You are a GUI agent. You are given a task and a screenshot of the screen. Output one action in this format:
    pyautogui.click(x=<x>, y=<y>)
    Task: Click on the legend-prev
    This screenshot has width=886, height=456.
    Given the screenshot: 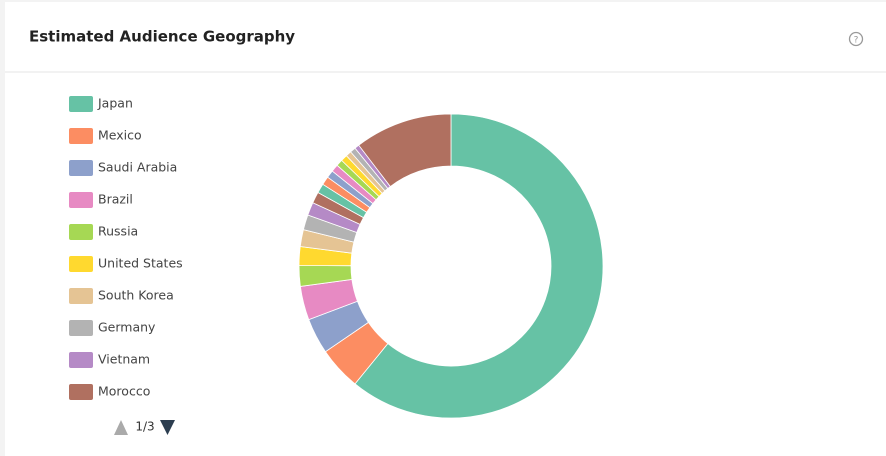 What is the action you would take?
    pyautogui.click(x=121, y=427)
    